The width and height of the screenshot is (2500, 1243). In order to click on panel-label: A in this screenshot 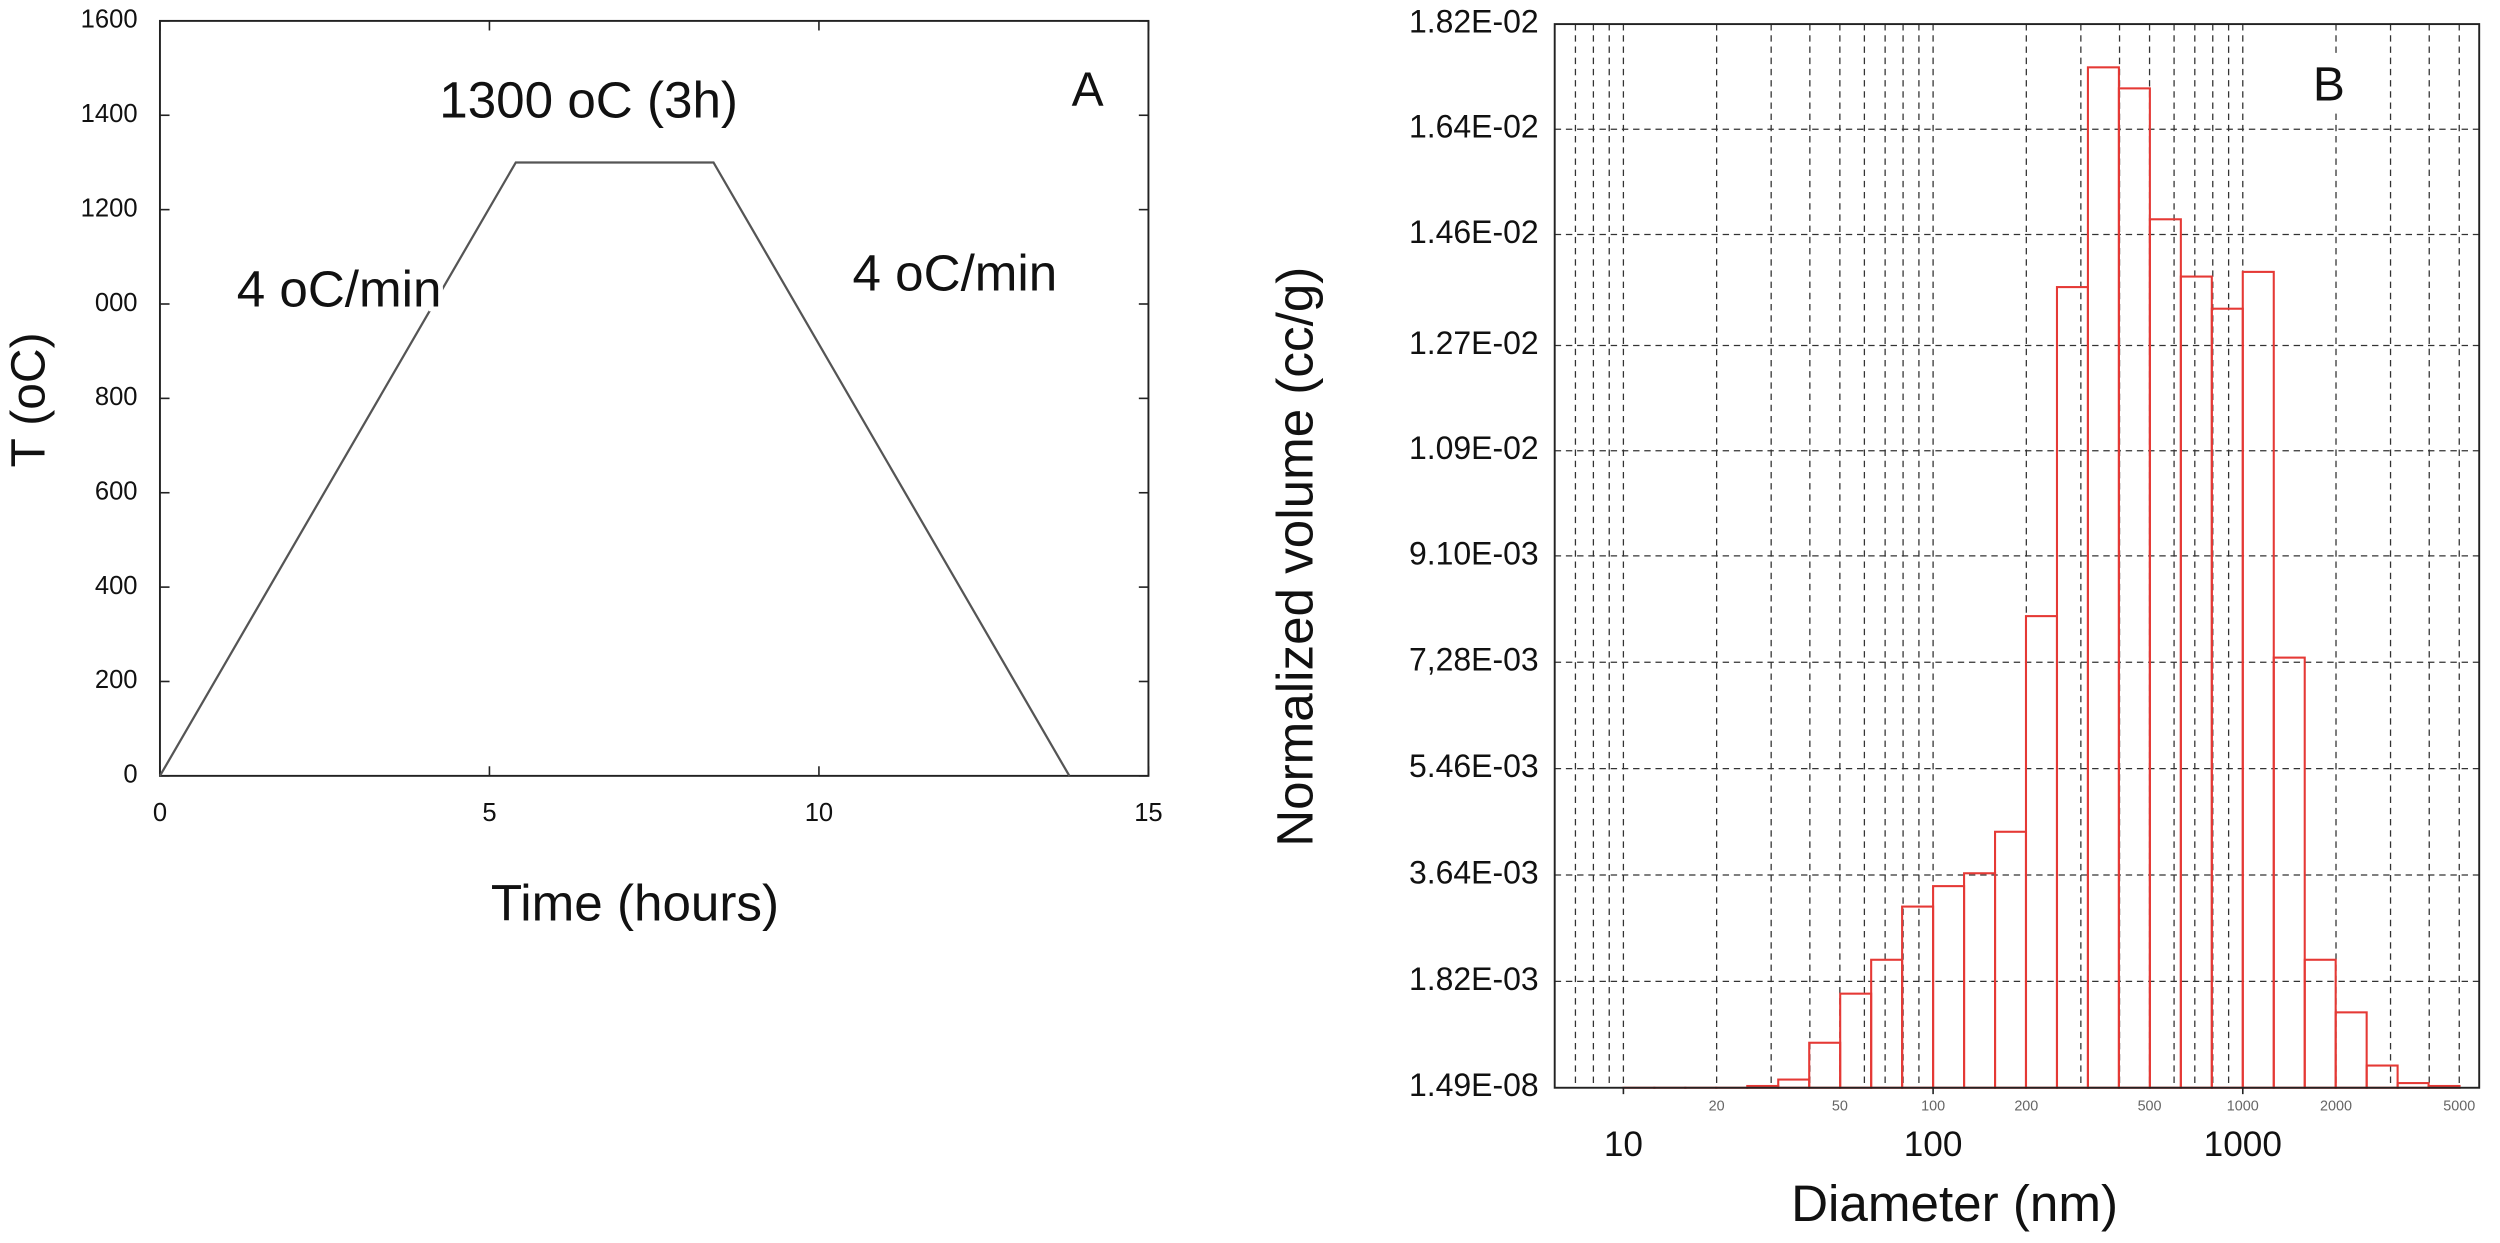, I will do `click(1088, 90)`.